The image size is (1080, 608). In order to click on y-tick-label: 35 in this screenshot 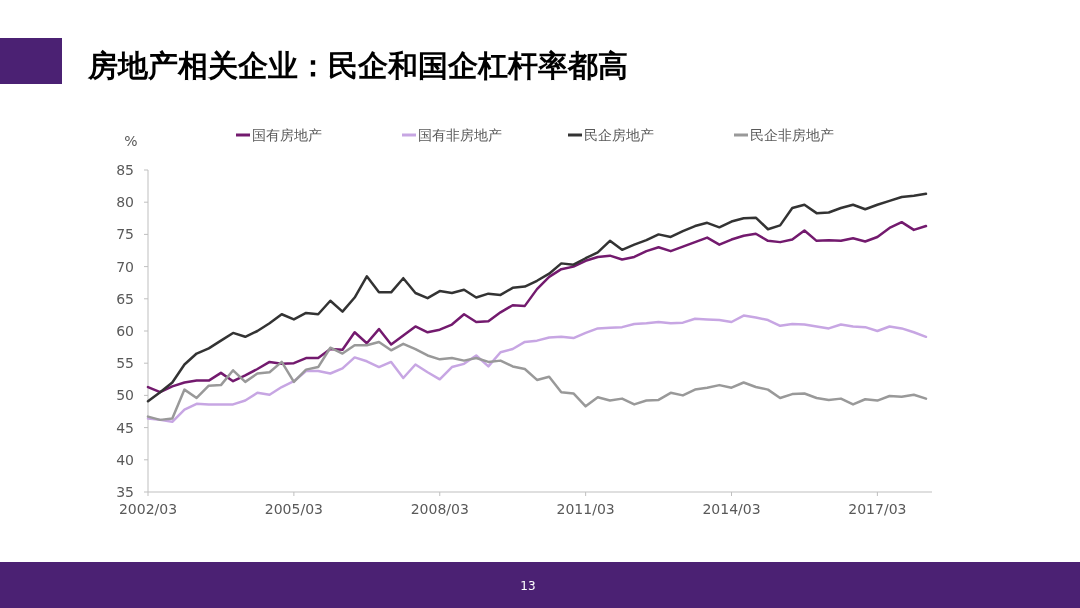, I will do `click(125, 492)`.